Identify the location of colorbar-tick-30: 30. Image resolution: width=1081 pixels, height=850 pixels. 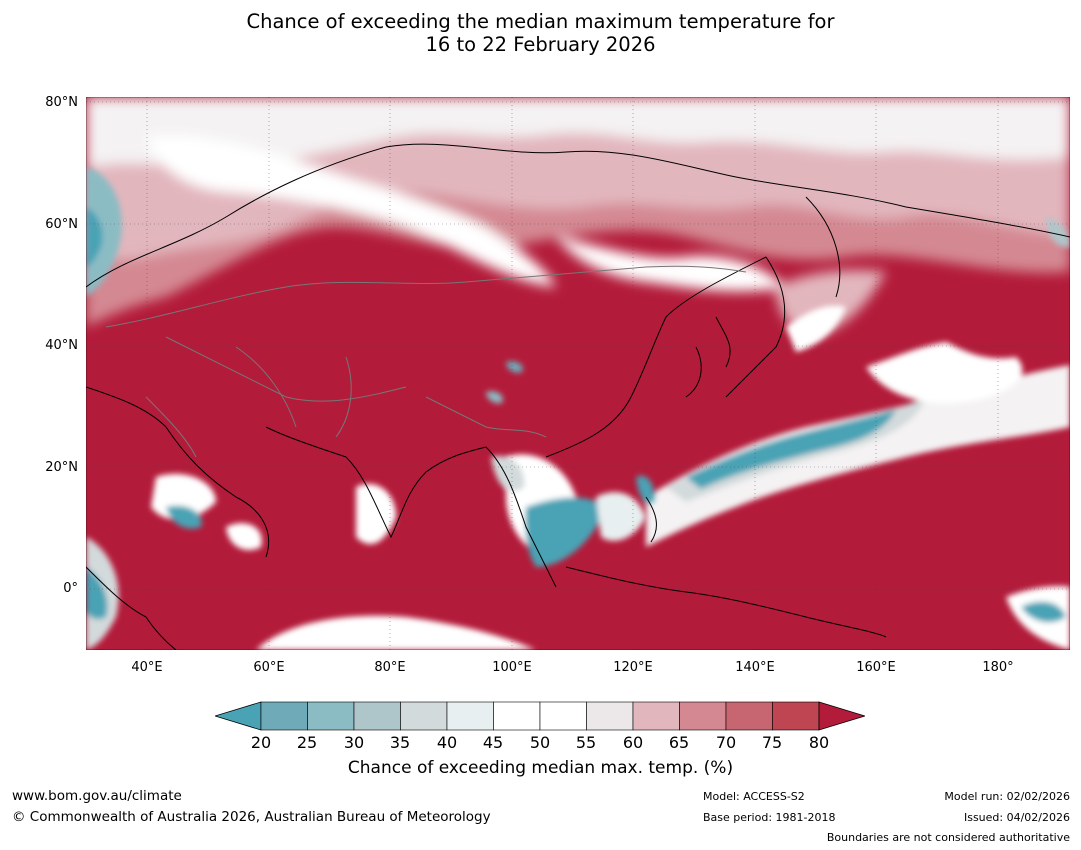
(354, 742).